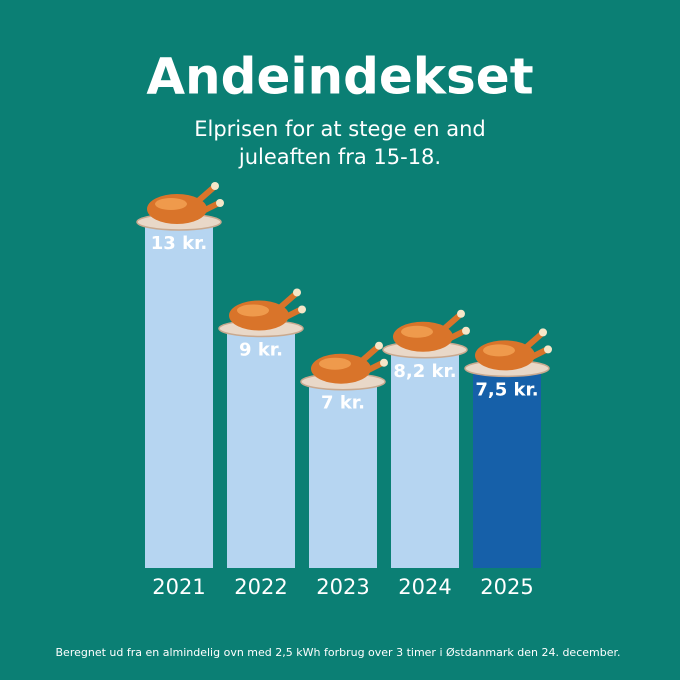 Image resolution: width=680 pixels, height=680 pixels. I want to click on x-tick-label: 2023, so click(342, 587).